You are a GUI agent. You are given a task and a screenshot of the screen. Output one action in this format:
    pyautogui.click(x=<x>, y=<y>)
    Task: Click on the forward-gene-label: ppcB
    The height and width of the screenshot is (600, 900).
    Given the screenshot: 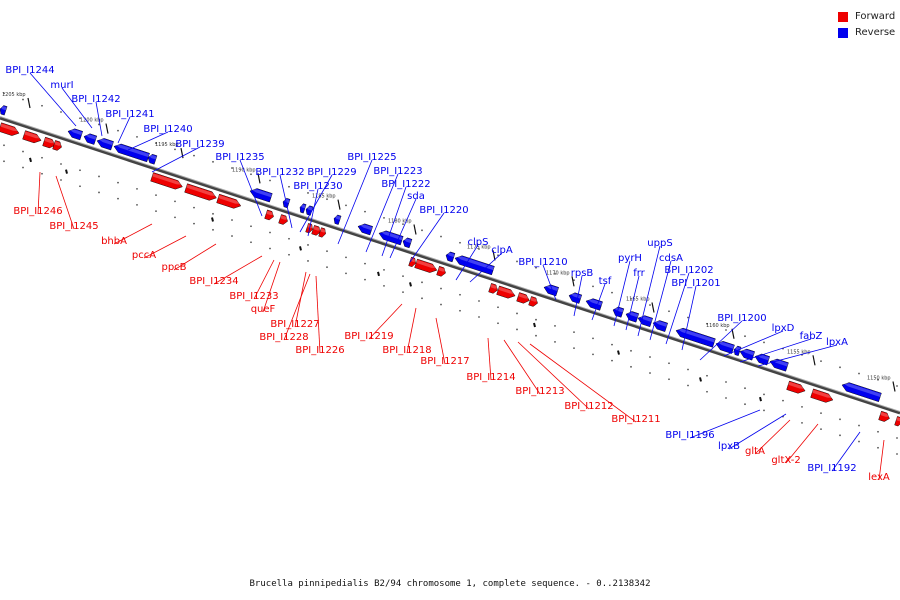 What is the action you would take?
    pyautogui.click(x=173, y=267)
    